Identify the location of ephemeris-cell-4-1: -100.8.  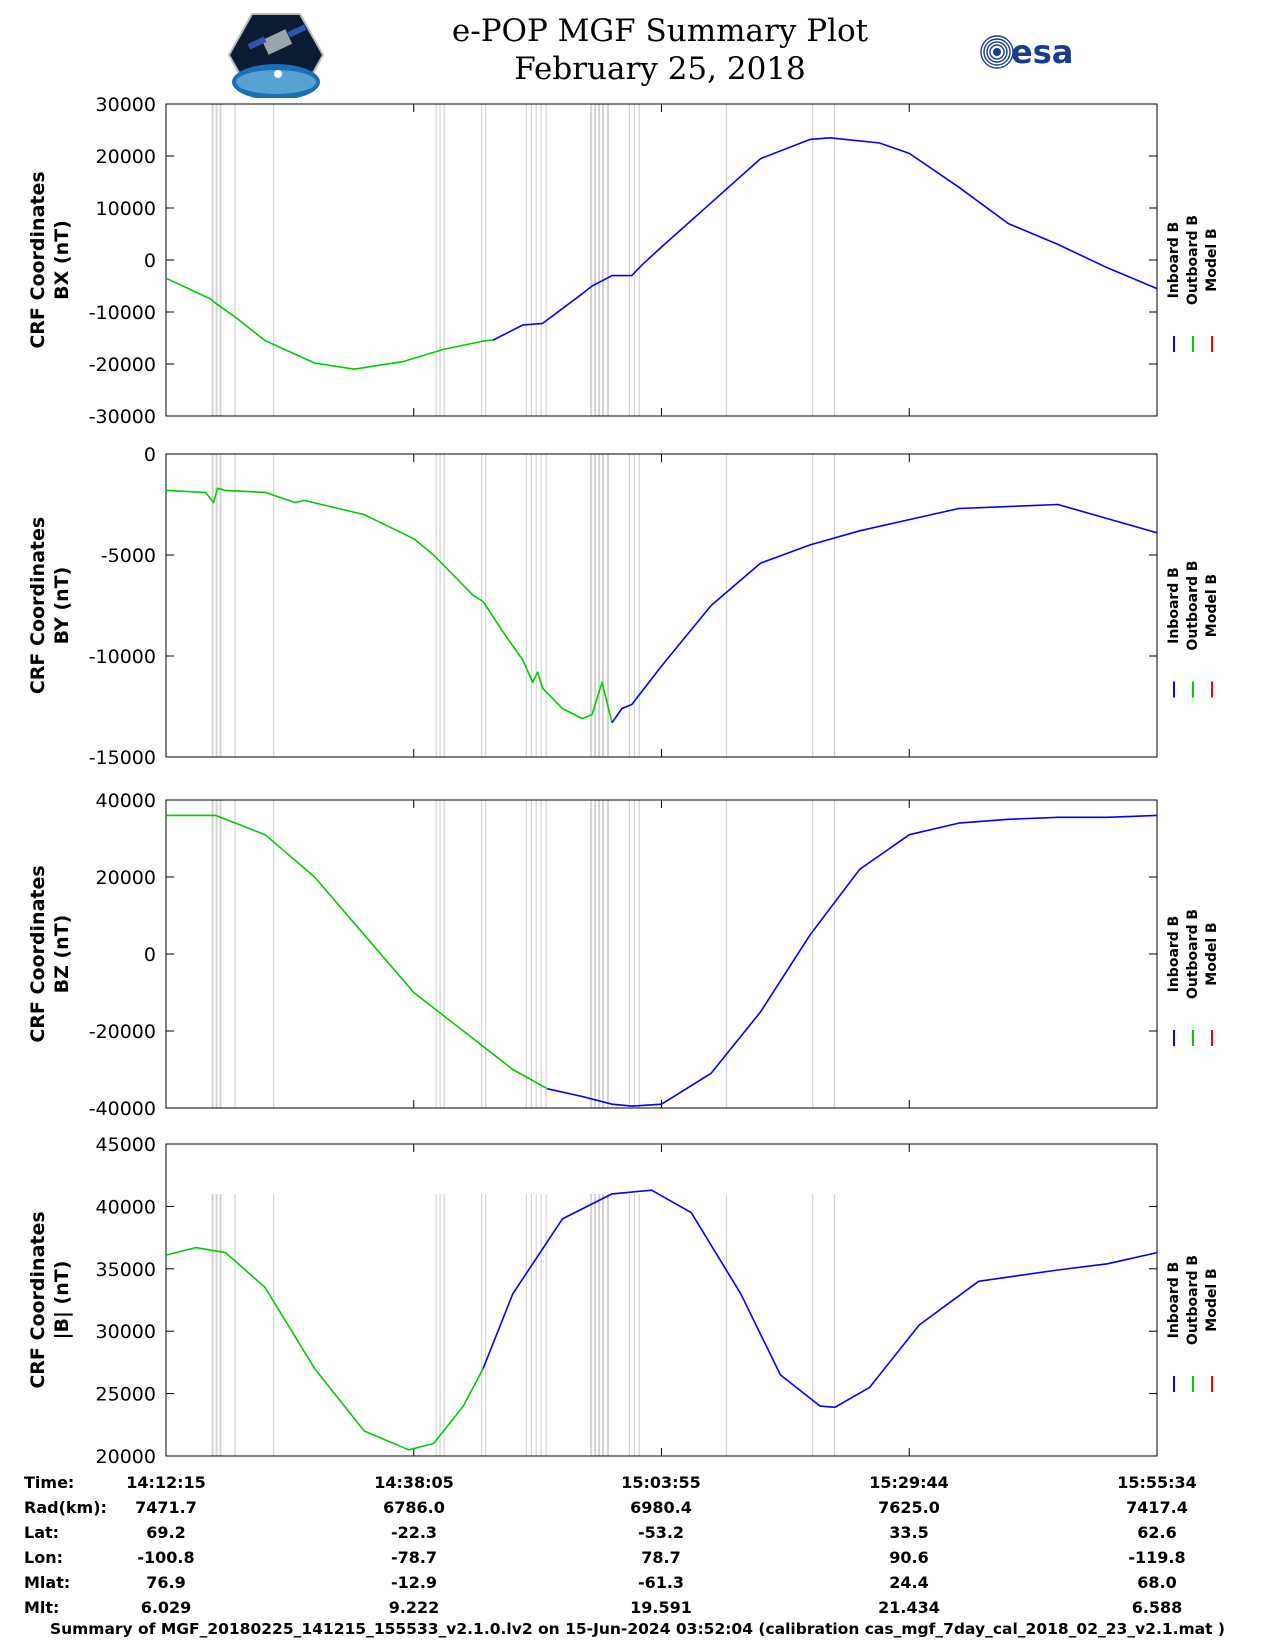
(165, 1557).